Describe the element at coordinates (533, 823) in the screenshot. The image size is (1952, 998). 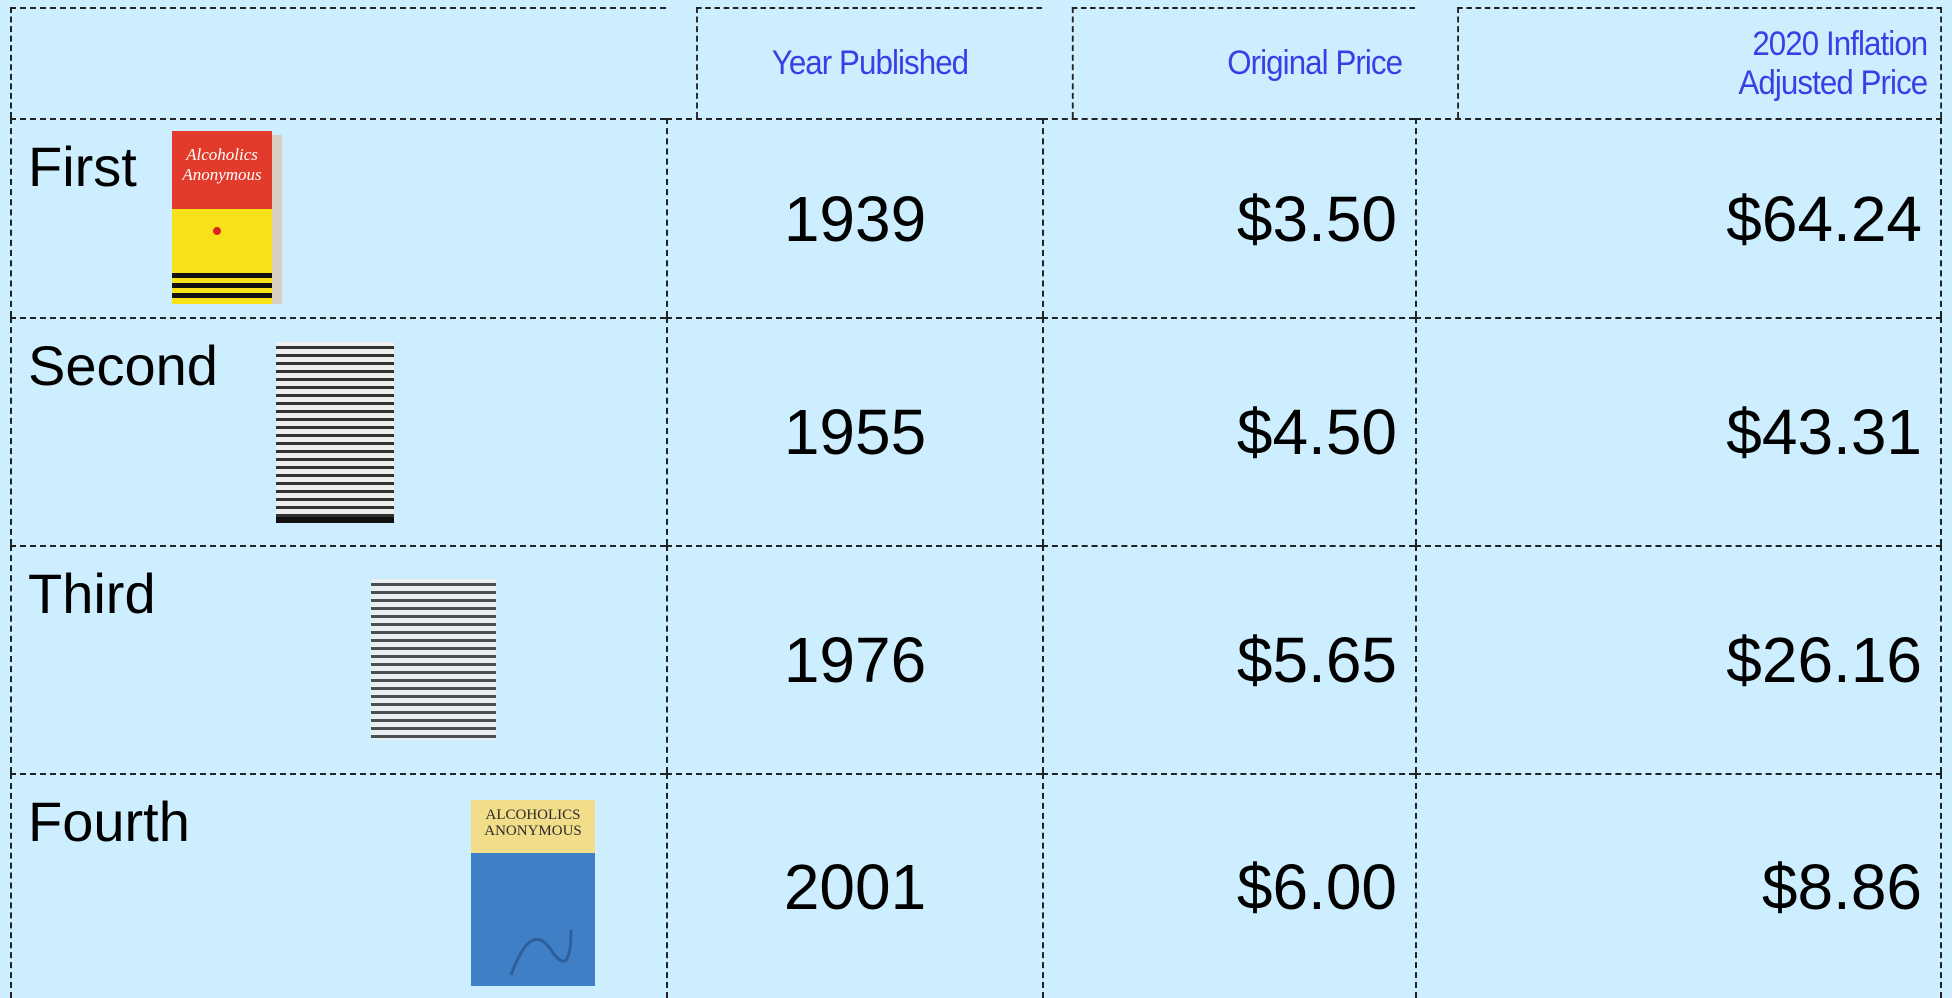
I see `cover-title: ALCOHOLICS ANONYMOUS` at that location.